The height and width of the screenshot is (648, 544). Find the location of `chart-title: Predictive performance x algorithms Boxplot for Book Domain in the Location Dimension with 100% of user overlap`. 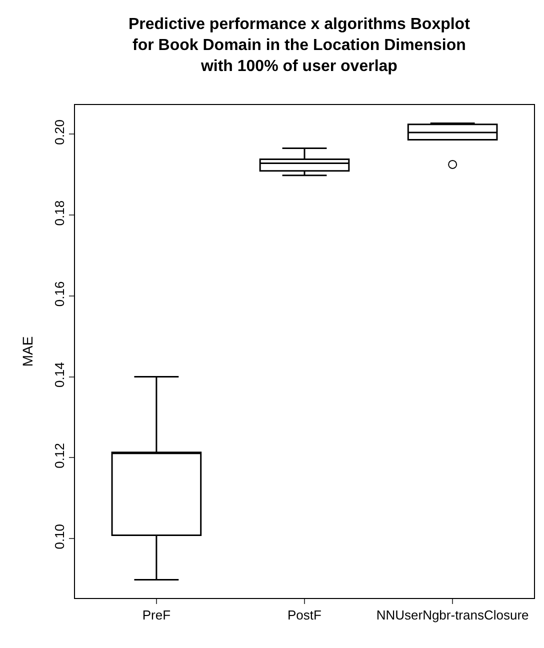

chart-title: Predictive performance x algorithms Boxplot for Book Domain in the Location Dimension with 100% of user overlap is located at coordinates (299, 45).